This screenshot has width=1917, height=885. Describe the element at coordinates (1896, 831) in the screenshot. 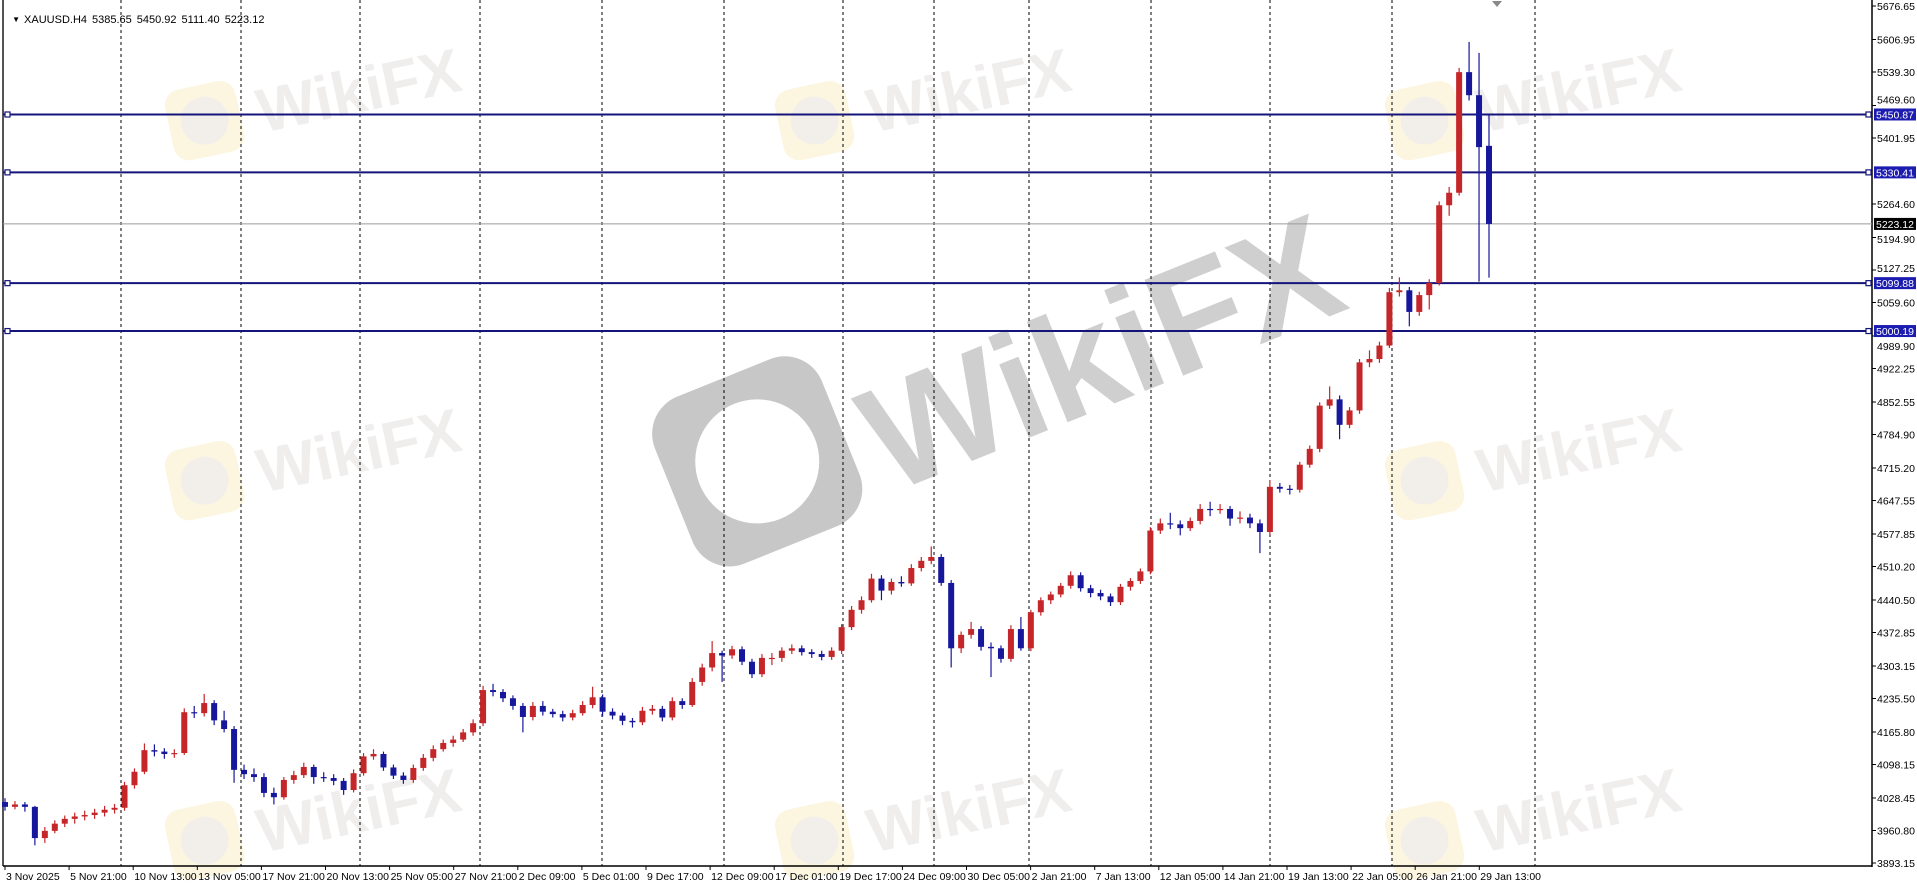

I see `price-tick-label: 3960.80` at that location.